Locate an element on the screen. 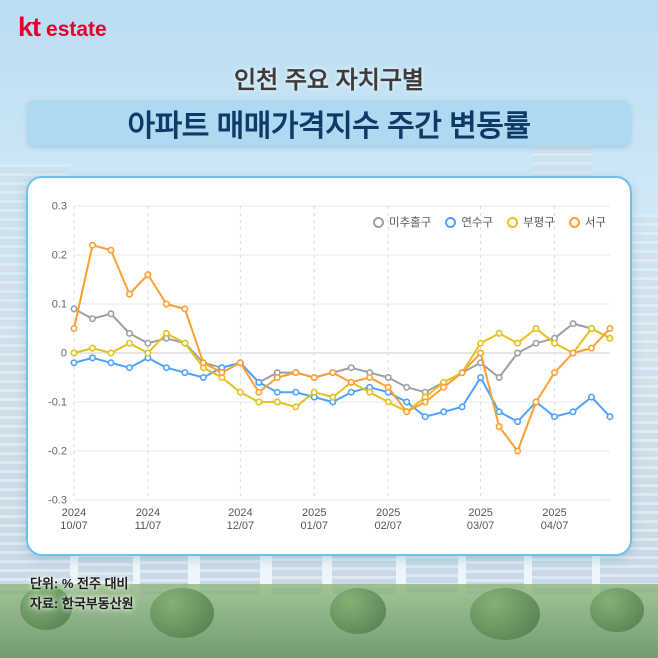 The height and width of the screenshot is (658, 658). svg-text: 03/07 is located at coordinates (481, 526).